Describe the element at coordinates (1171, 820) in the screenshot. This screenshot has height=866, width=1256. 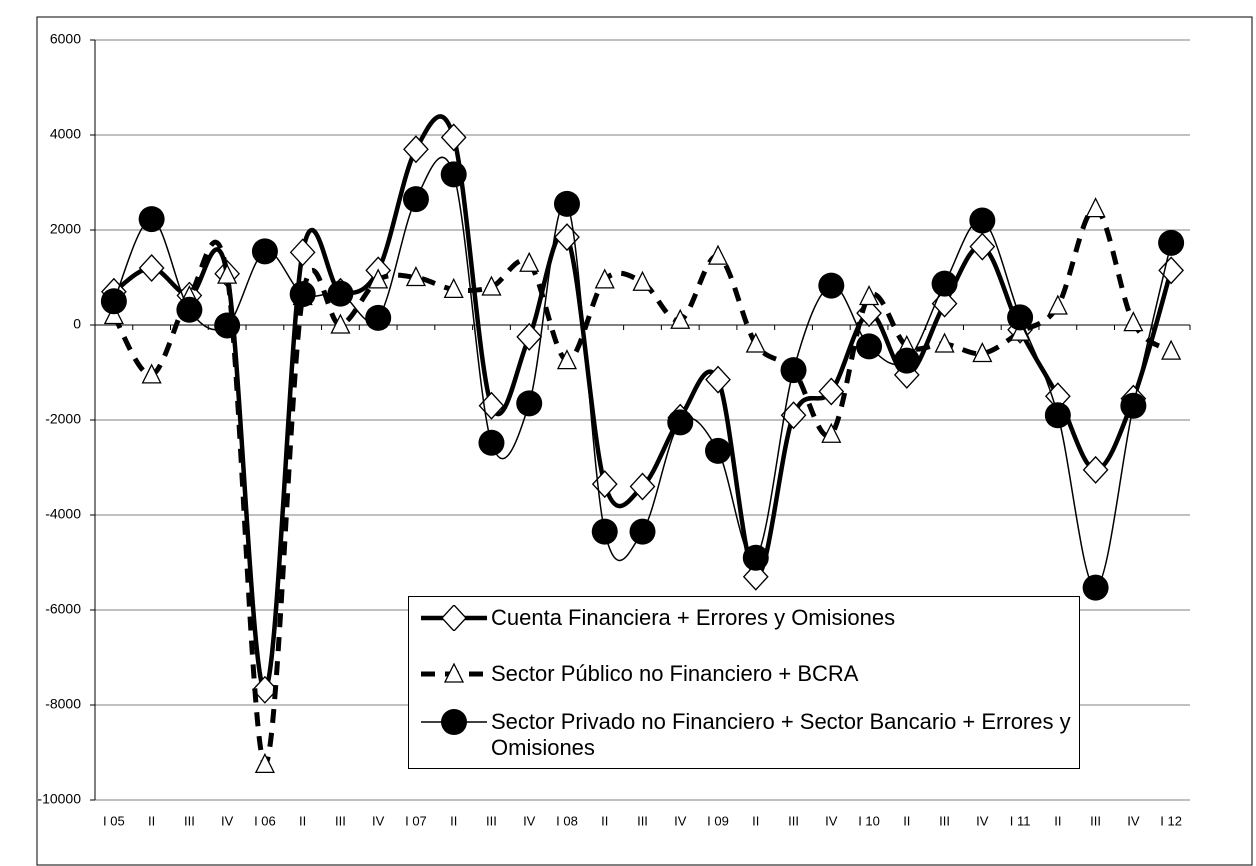
I see `x-tick-label: I 12` at that location.